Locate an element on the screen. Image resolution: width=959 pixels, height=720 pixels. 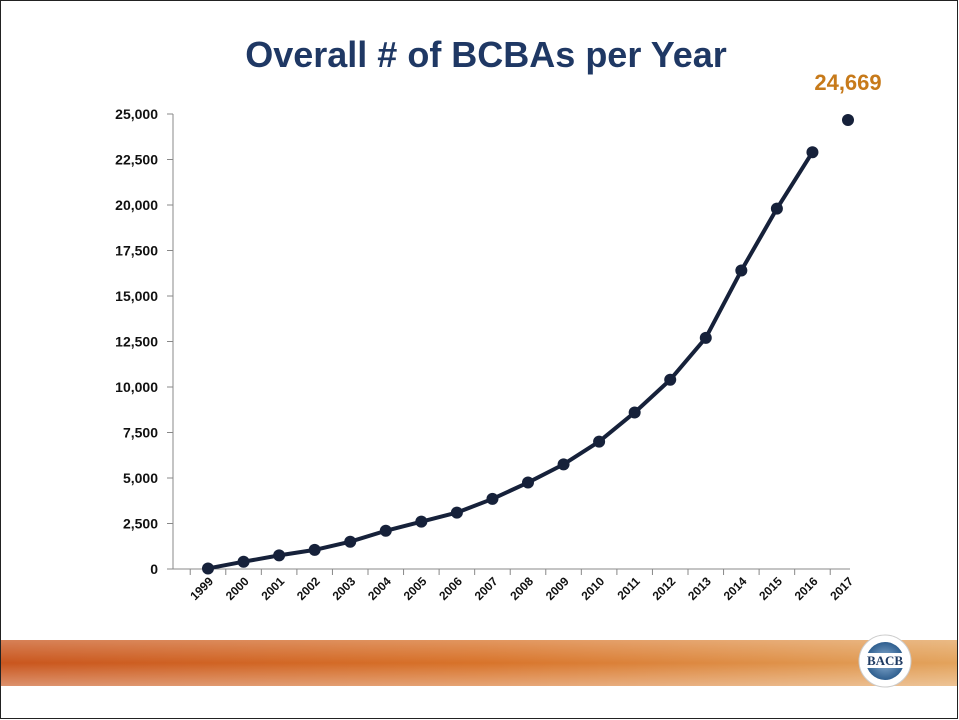
y-tick-label: 7,500 is located at coordinates (140, 433).